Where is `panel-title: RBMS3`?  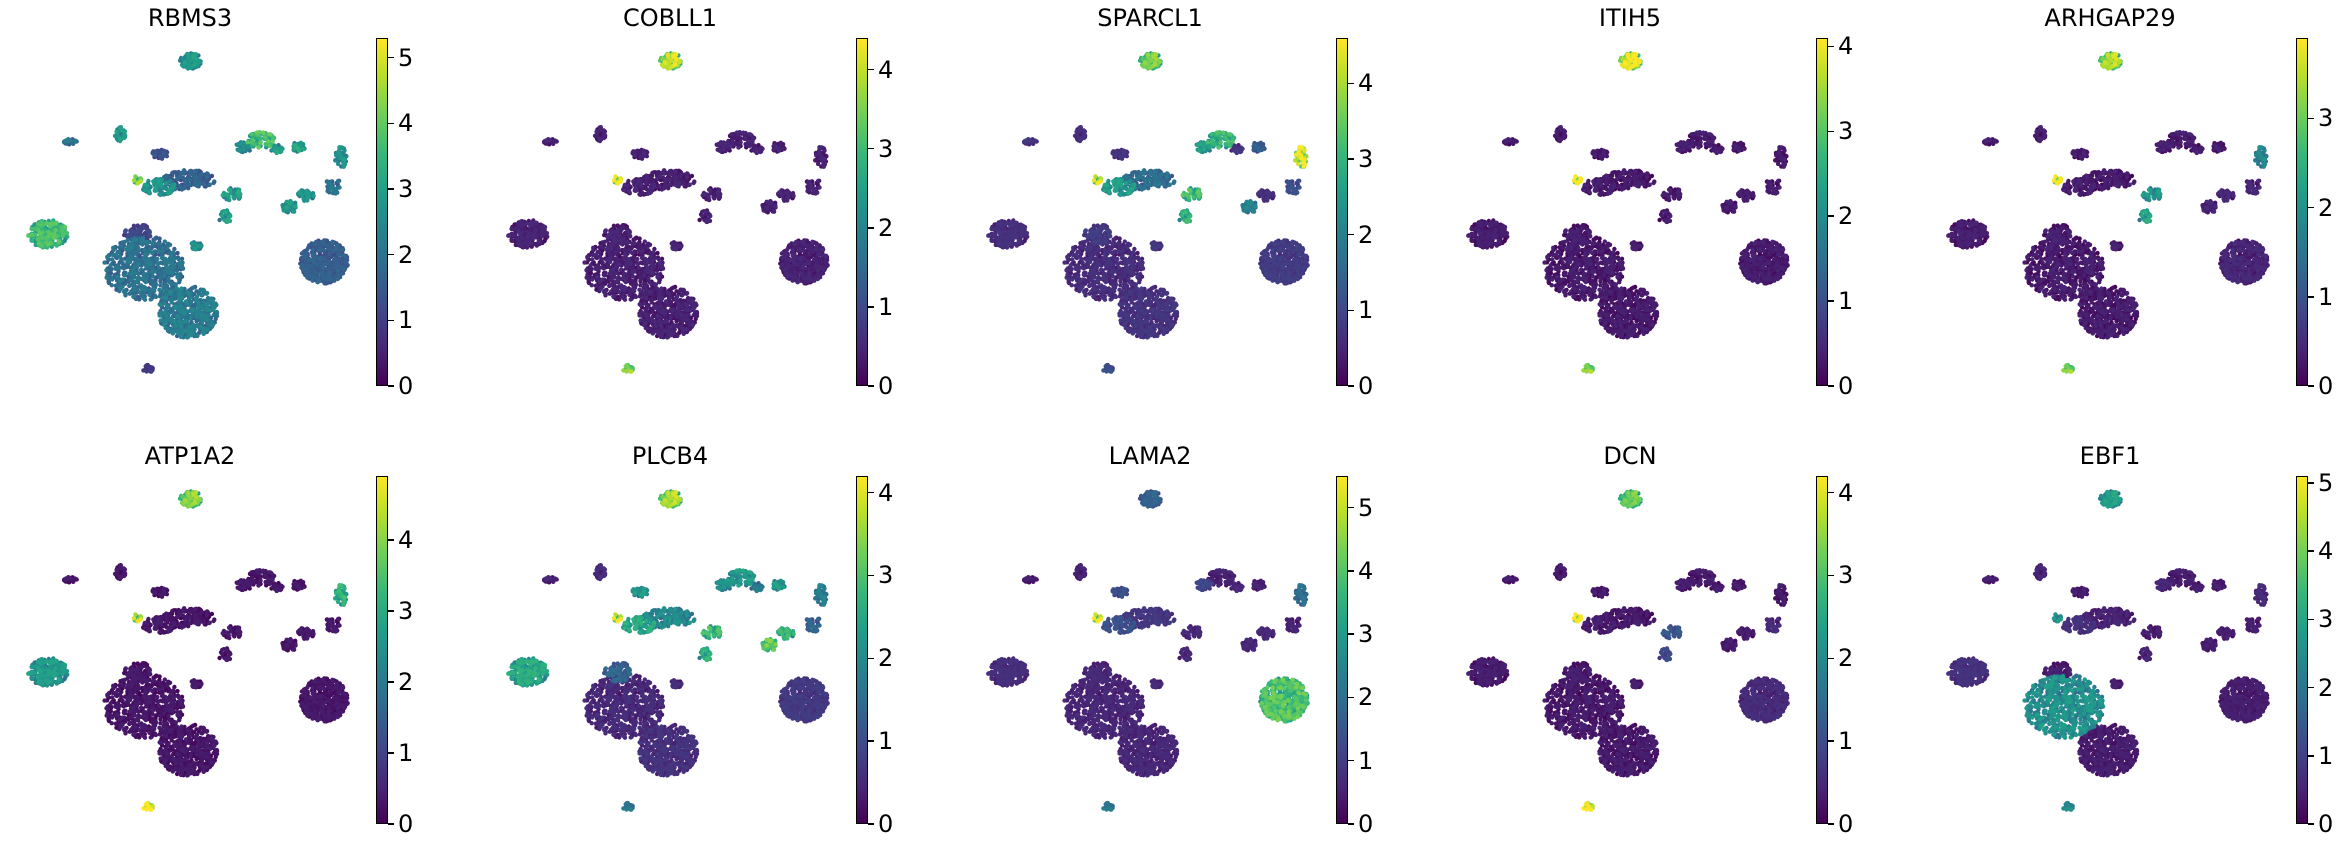 panel-title: RBMS3 is located at coordinates (190, 18).